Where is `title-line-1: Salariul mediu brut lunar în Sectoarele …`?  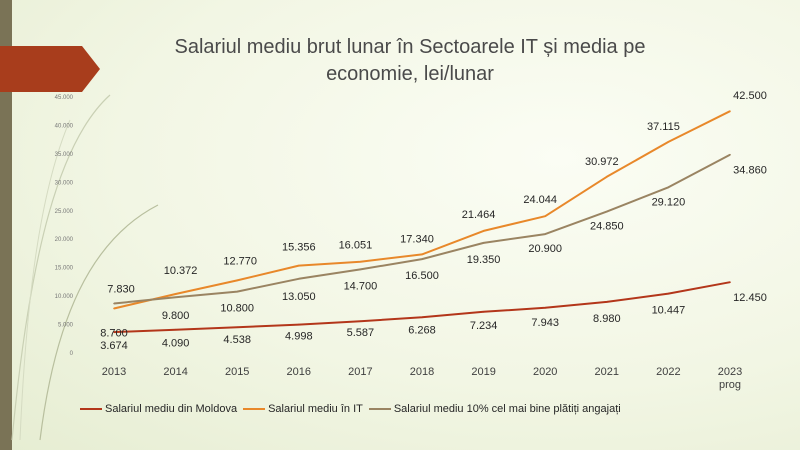 title-line-1: Salariul mediu brut lunar în Sectoarele … is located at coordinates (410, 47).